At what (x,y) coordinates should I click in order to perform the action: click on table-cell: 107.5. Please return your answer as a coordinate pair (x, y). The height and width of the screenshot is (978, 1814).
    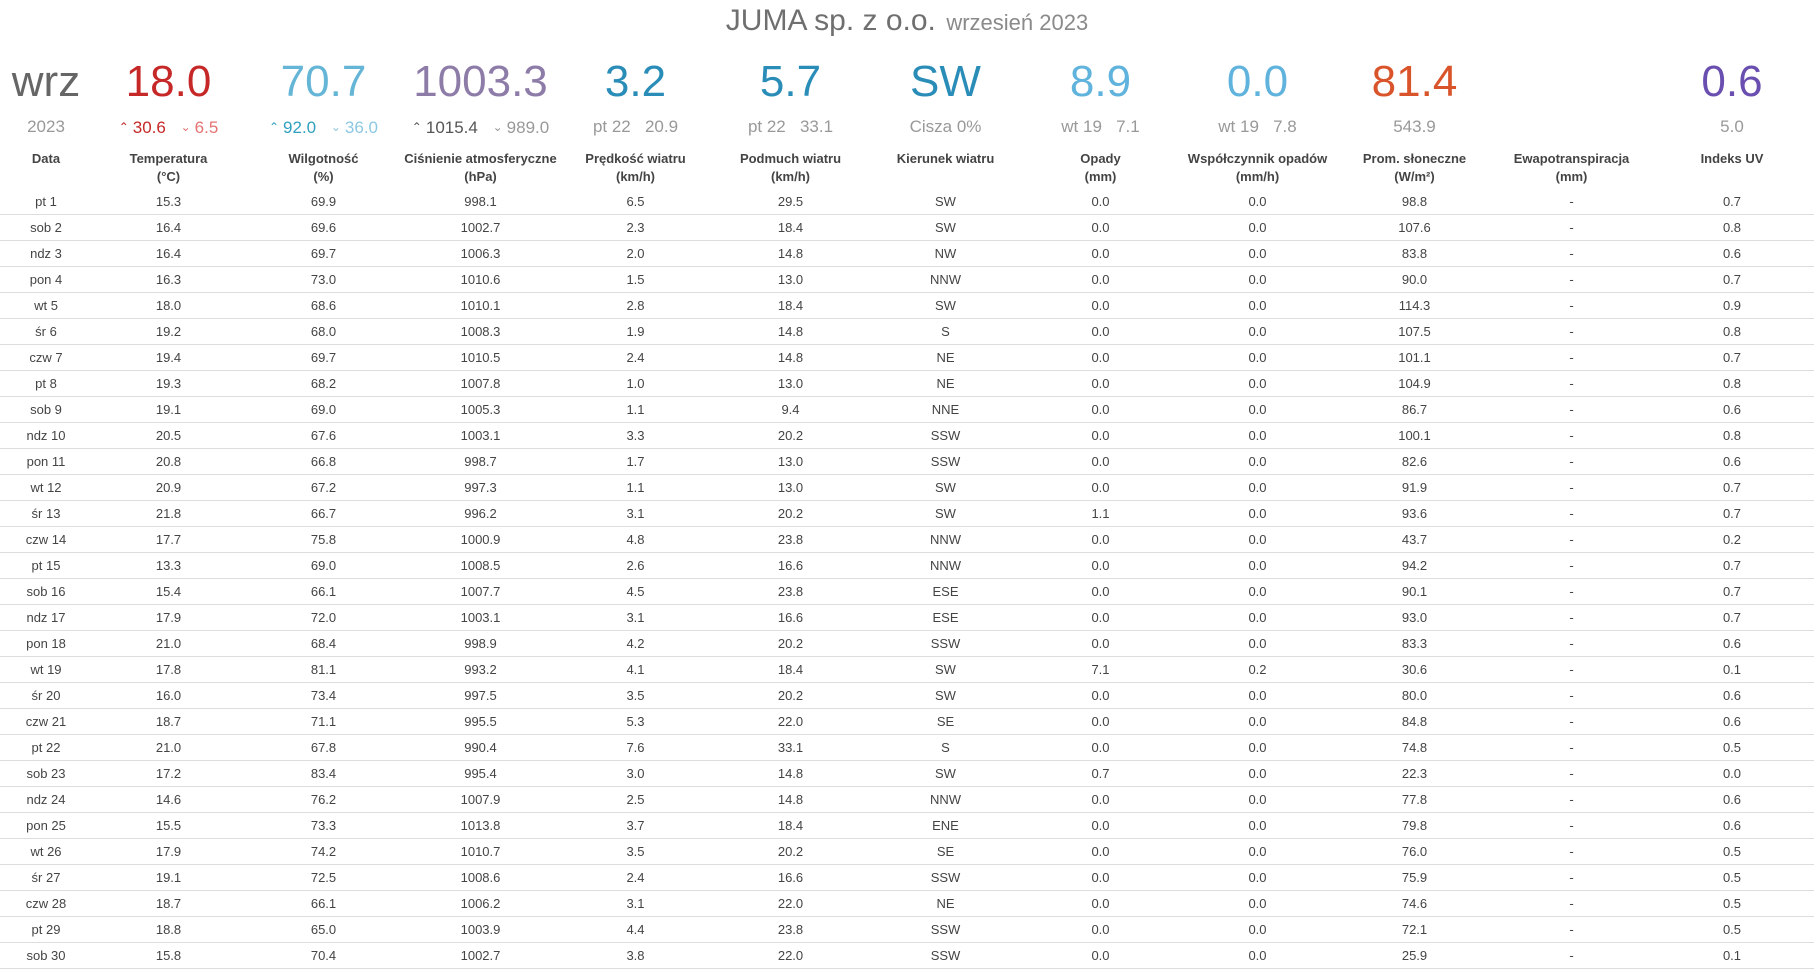
    Looking at the image, I should click on (1414, 331).